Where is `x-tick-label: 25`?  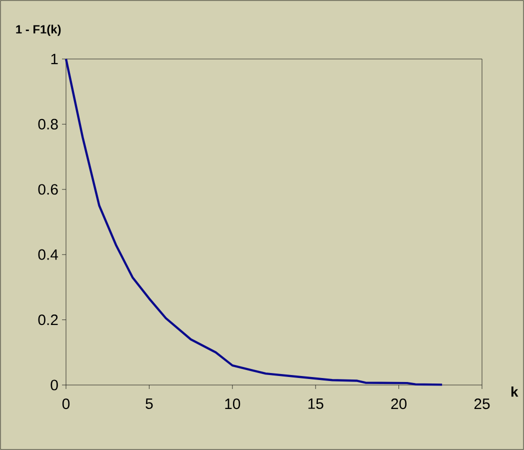
x-tick-label: 25 is located at coordinates (482, 404).